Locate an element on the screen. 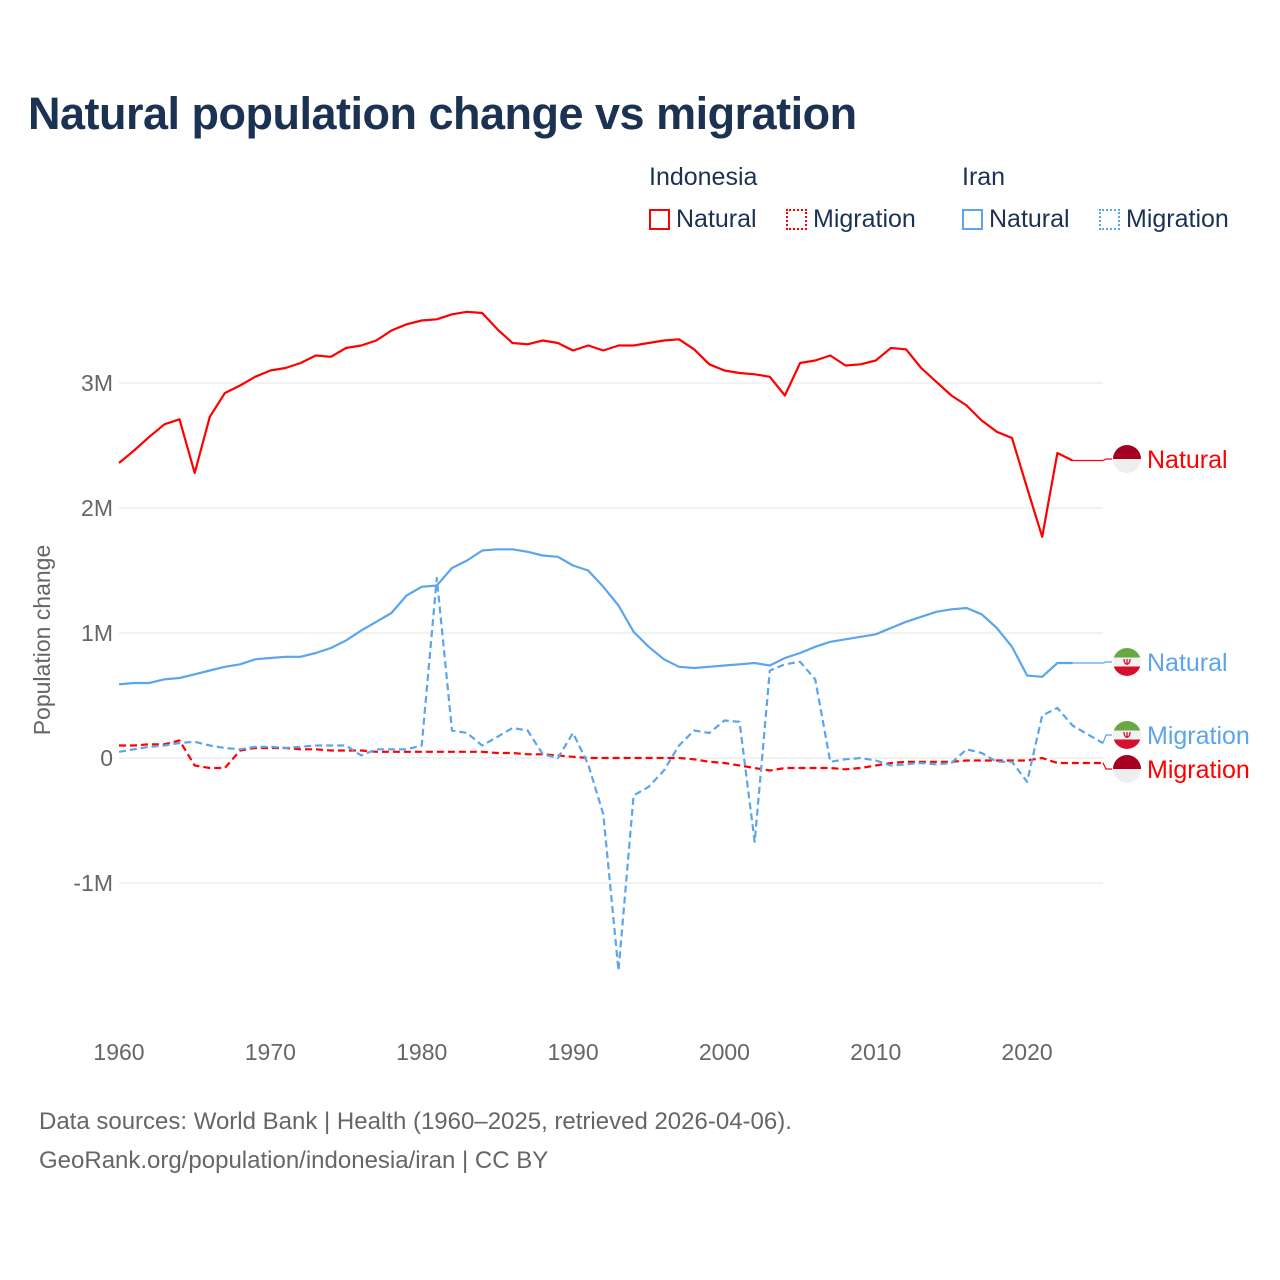 The image size is (1280, 1280). y-tick-label: 3M is located at coordinates (97, 383).